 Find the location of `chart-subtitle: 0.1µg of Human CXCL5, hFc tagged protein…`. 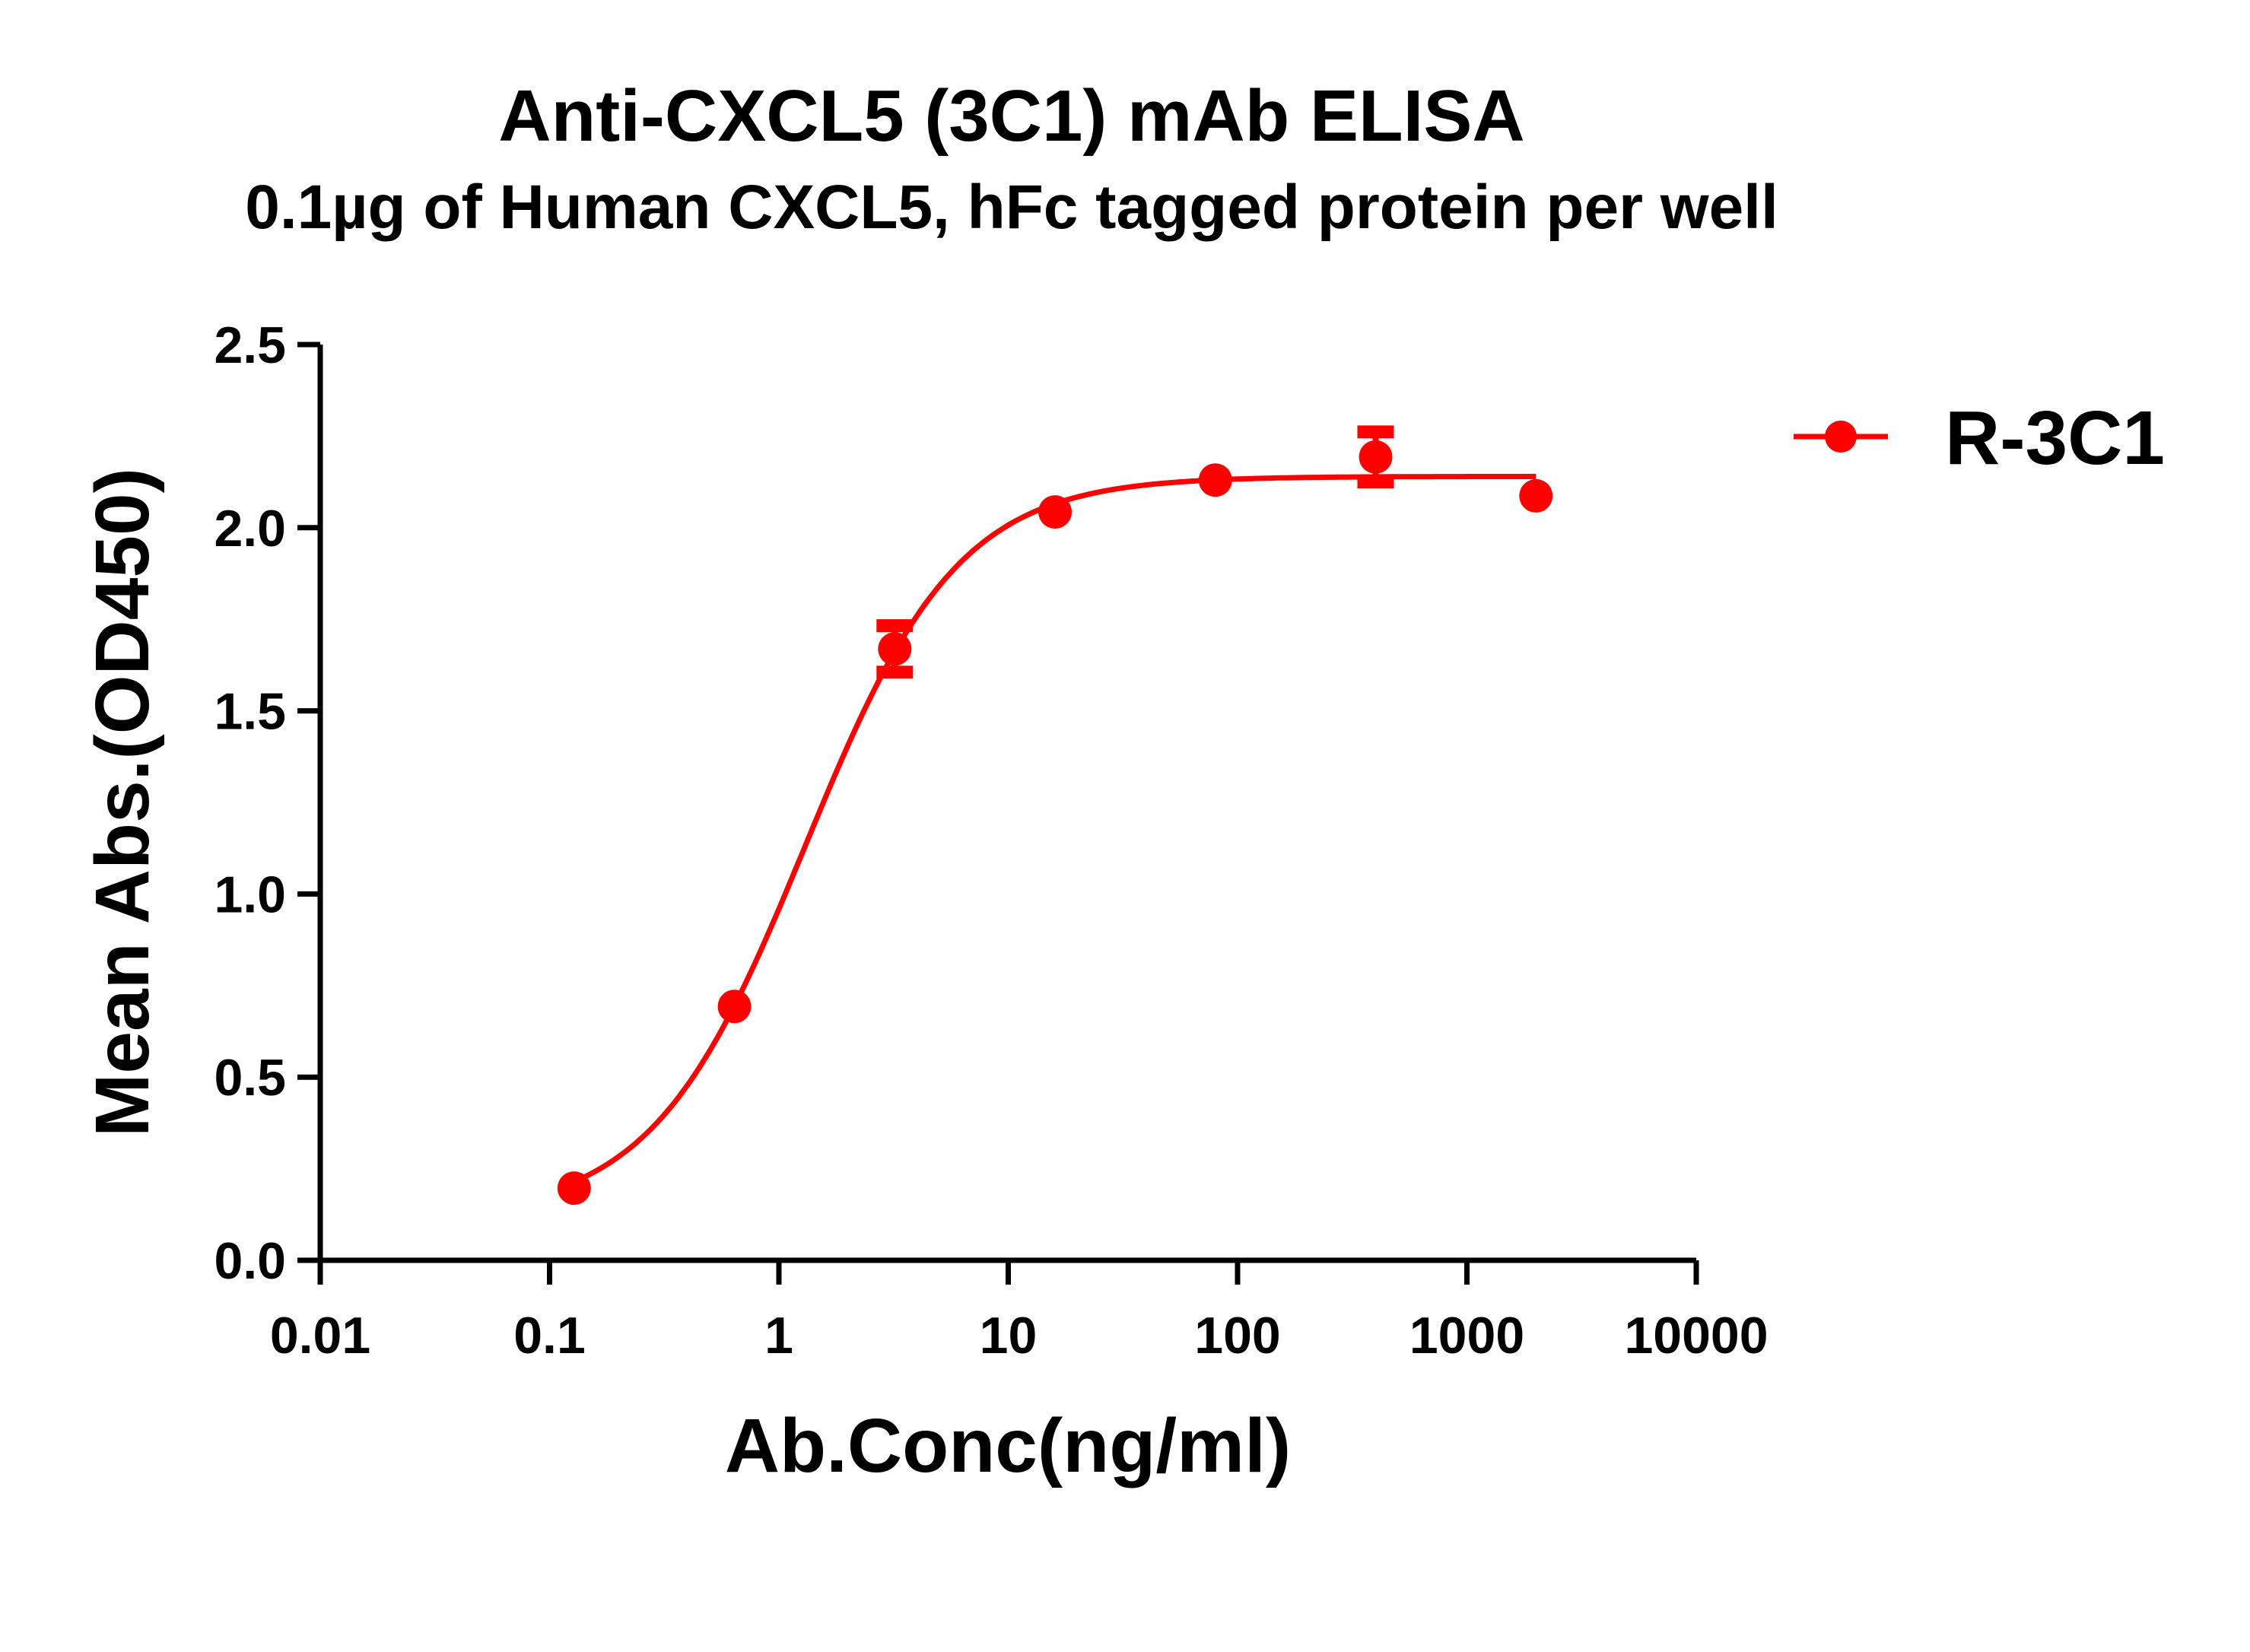

chart-subtitle: 0.1µg of Human CXCL5, hFc tagged protein… is located at coordinates (1011, 207).